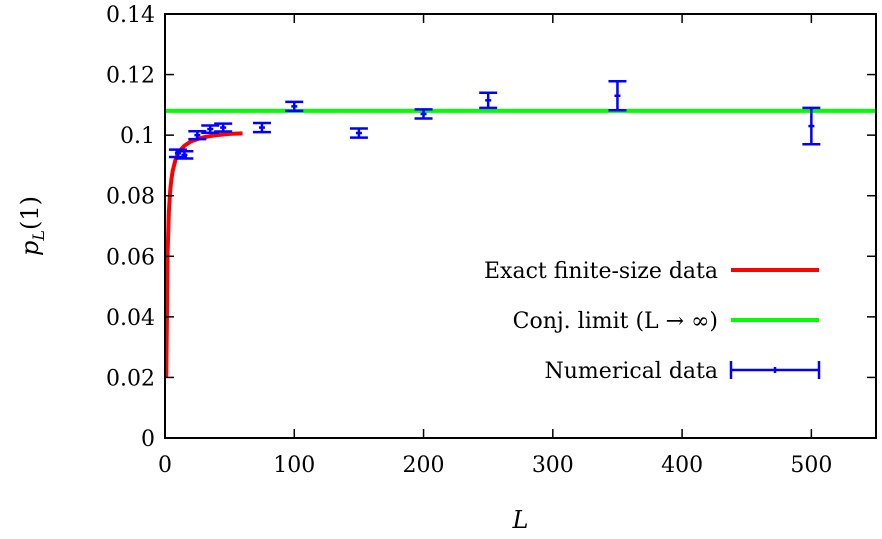 This screenshot has height=539, width=882. Describe the element at coordinates (811, 465) in the screenshot. I see `x-tick-label: 500` at that location.